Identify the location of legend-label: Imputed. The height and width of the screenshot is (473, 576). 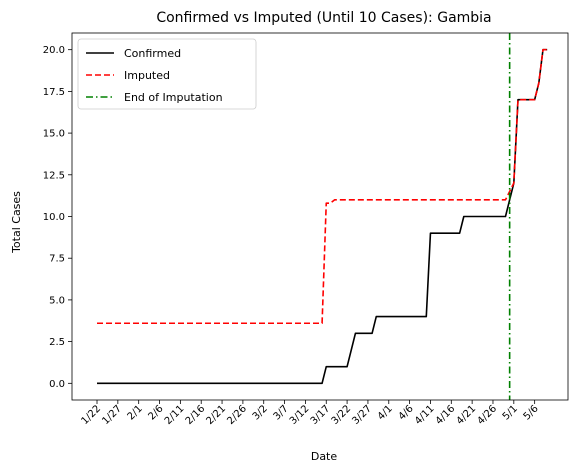
(147, 75).